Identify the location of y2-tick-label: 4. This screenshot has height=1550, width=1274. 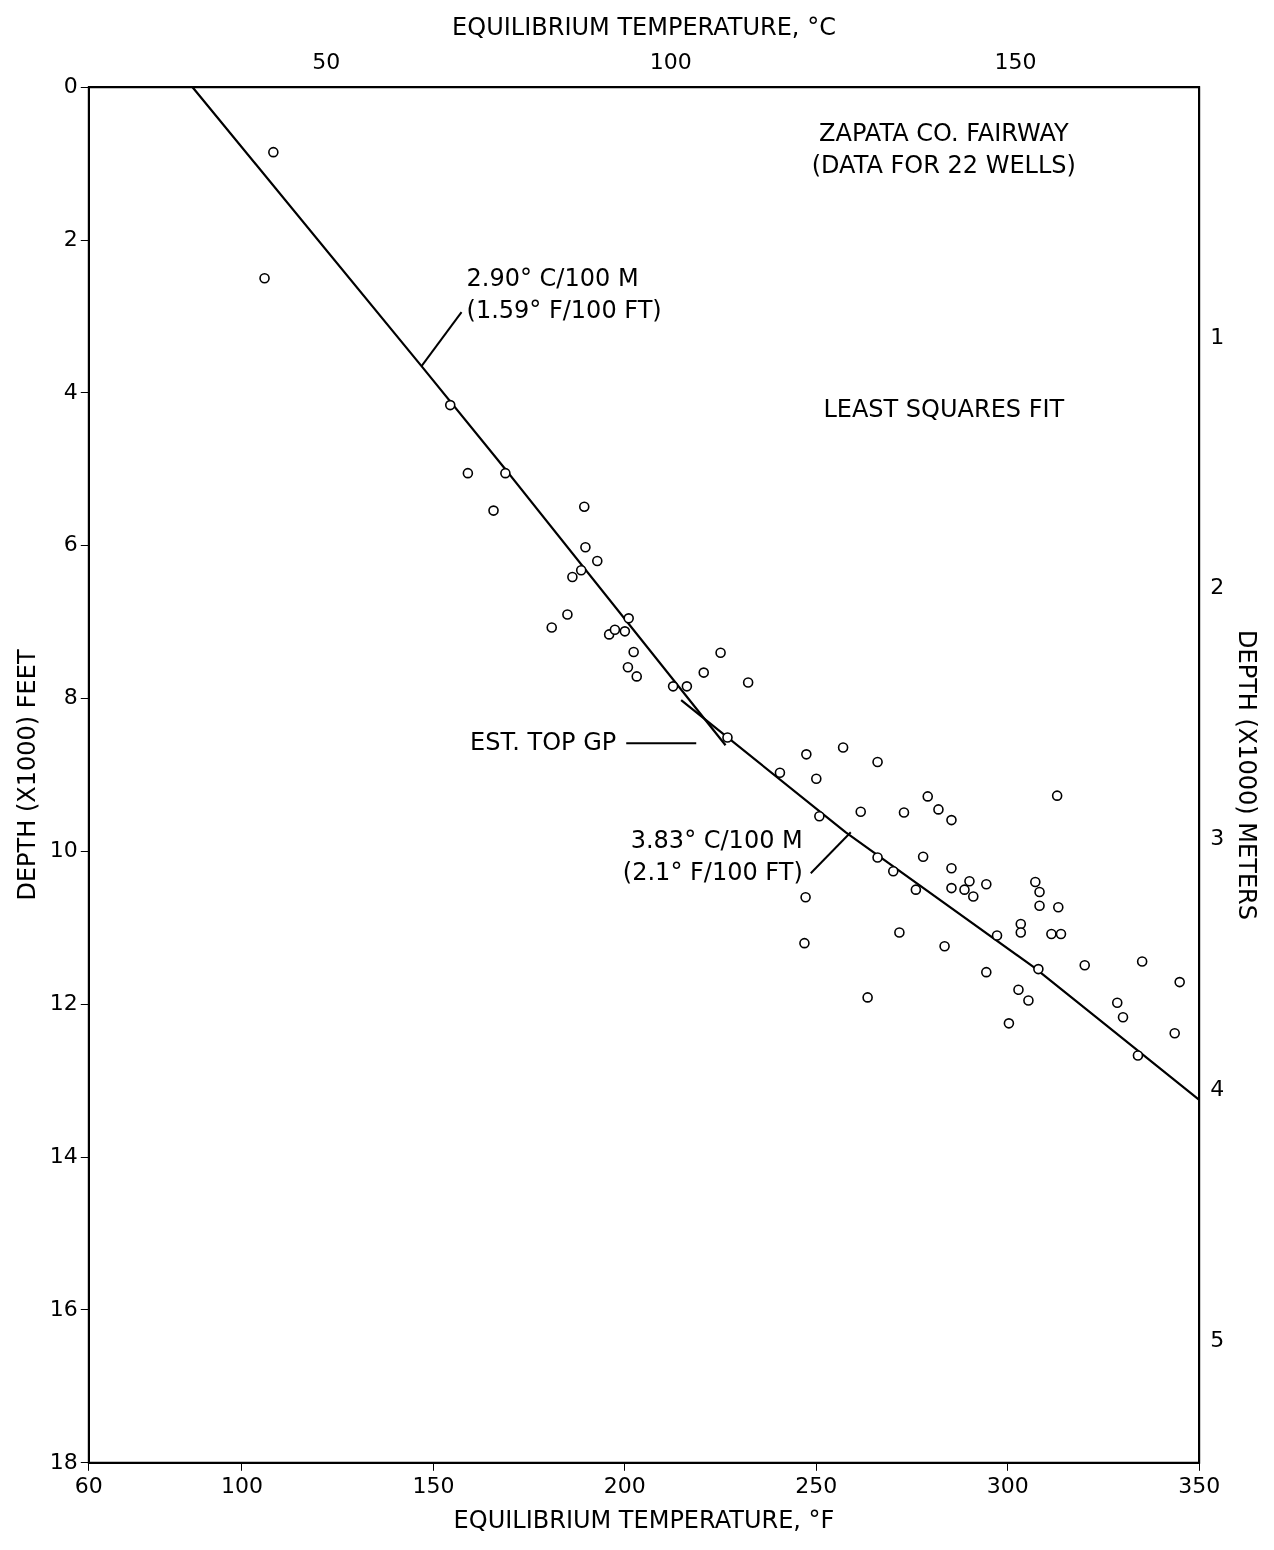
(1217, 1088).